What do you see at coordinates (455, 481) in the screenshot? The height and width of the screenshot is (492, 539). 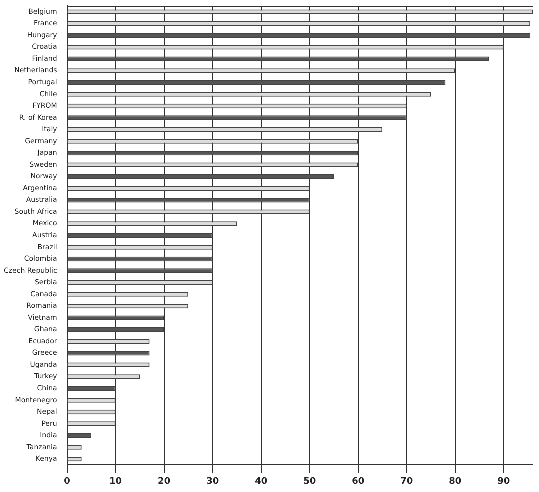 I see `x-tick-label: 80` at bounding box center [455, 481].